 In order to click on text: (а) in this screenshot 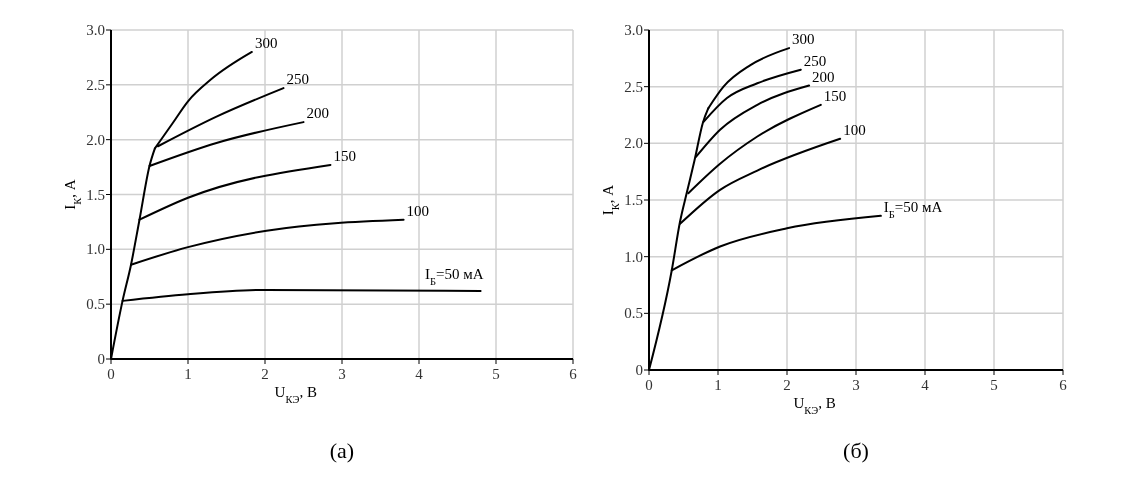, I will do `click(342, 450)`.